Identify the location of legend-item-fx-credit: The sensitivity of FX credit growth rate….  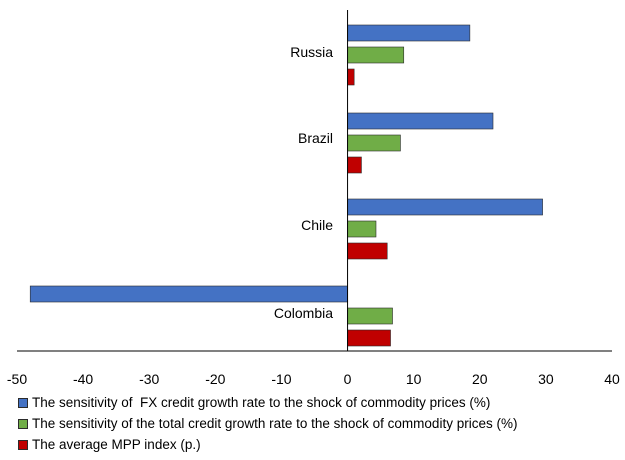
(267, 402).